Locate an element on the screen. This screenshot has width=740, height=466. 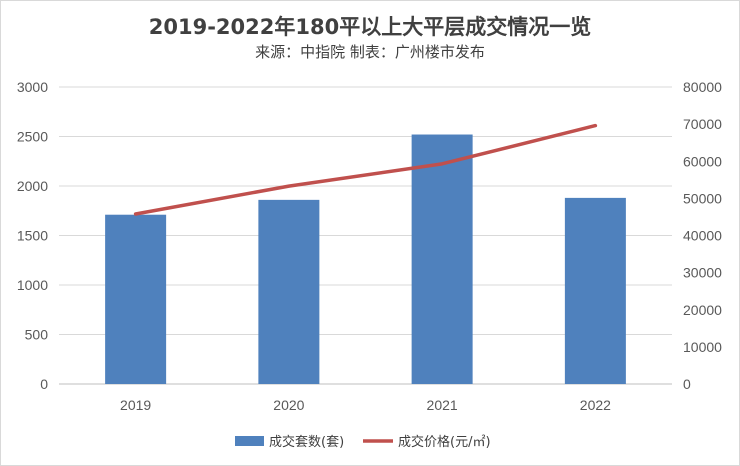
x-tick-label: 2022 is located at coordinates (595, 405).